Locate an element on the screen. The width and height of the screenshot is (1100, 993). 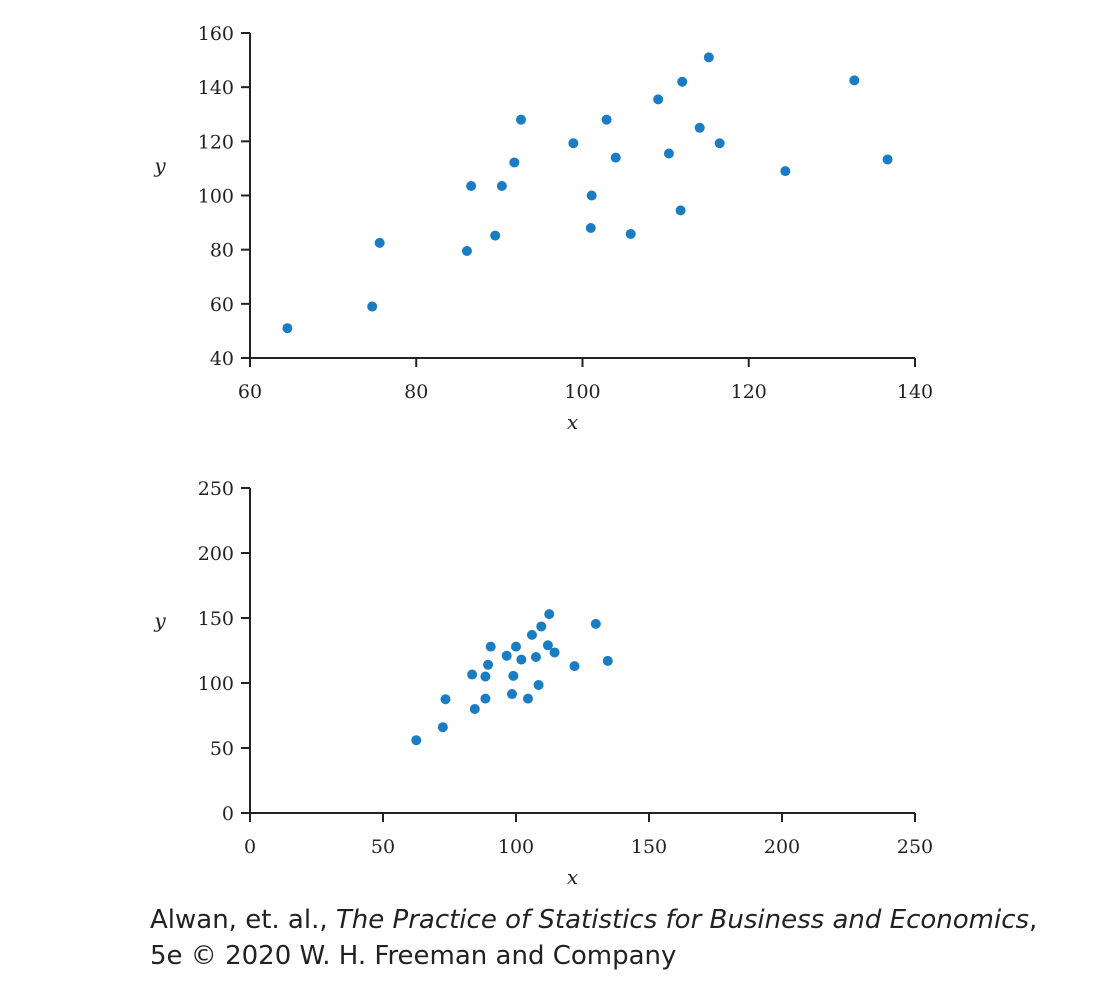
x-tick-label: 120 is located at coordinates (749, 392).